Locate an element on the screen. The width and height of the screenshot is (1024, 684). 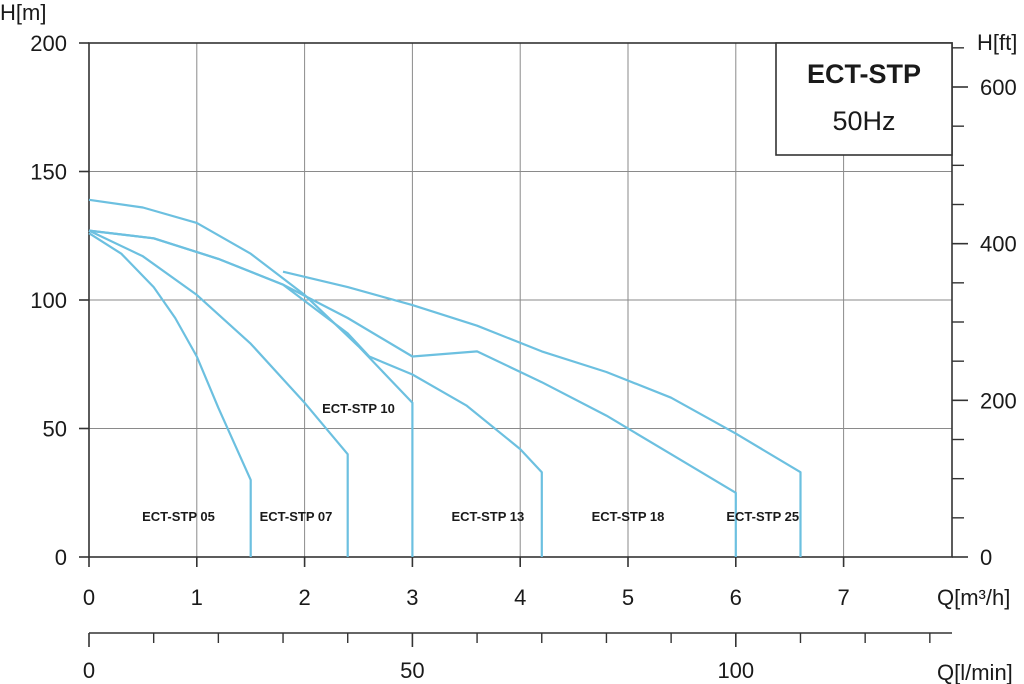
y-tick-label-left: 100 is located at coordinates (48, 300).